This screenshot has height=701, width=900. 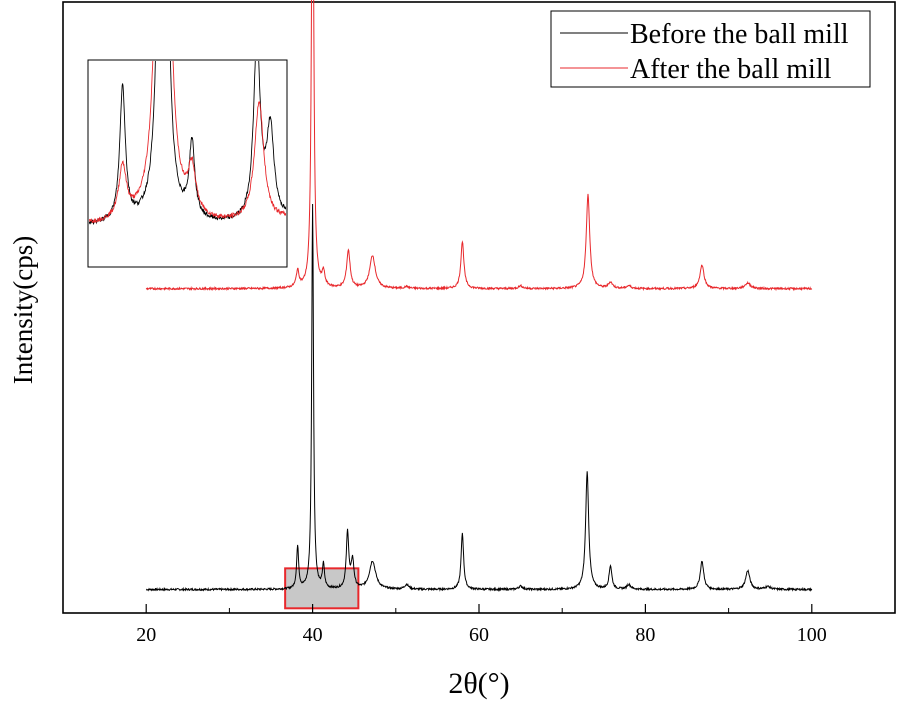 I want to click on inset-series-before, so click(x=187, y=143).